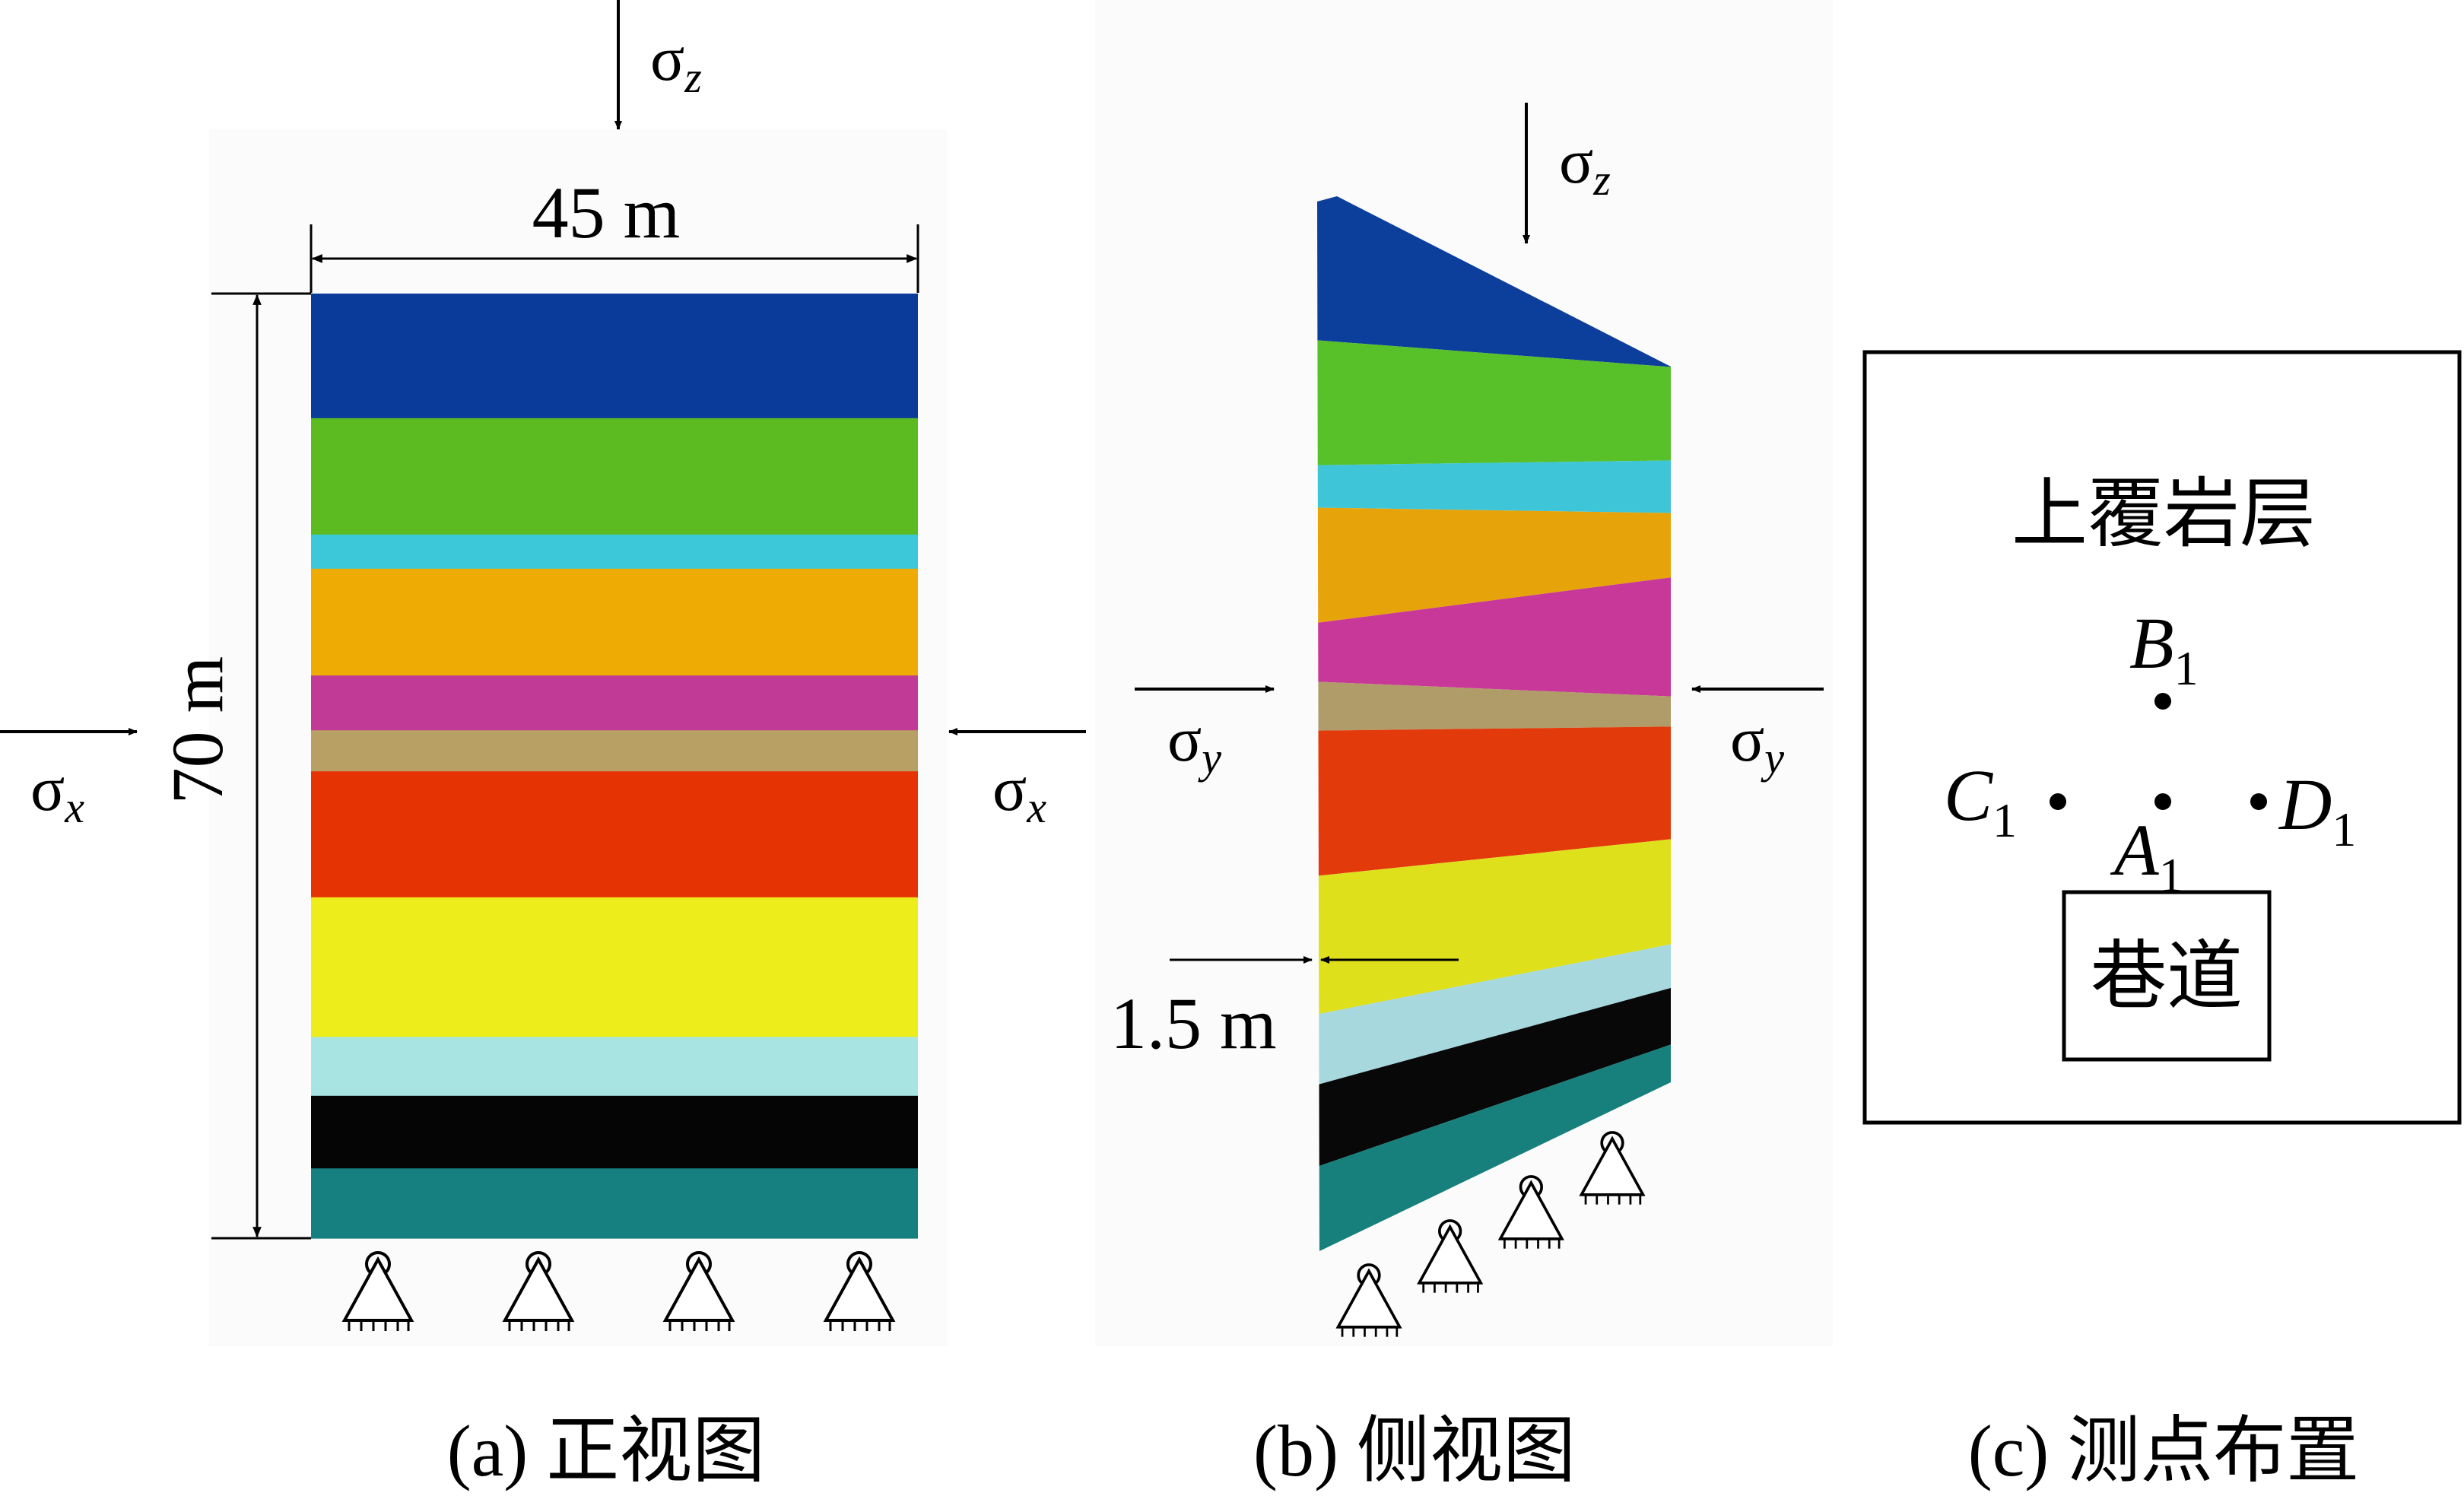  What do you see at coordinates (2146, 855) in the screenshot?
I see `point-a1-label: A1` at bounding box center [2146, 855].